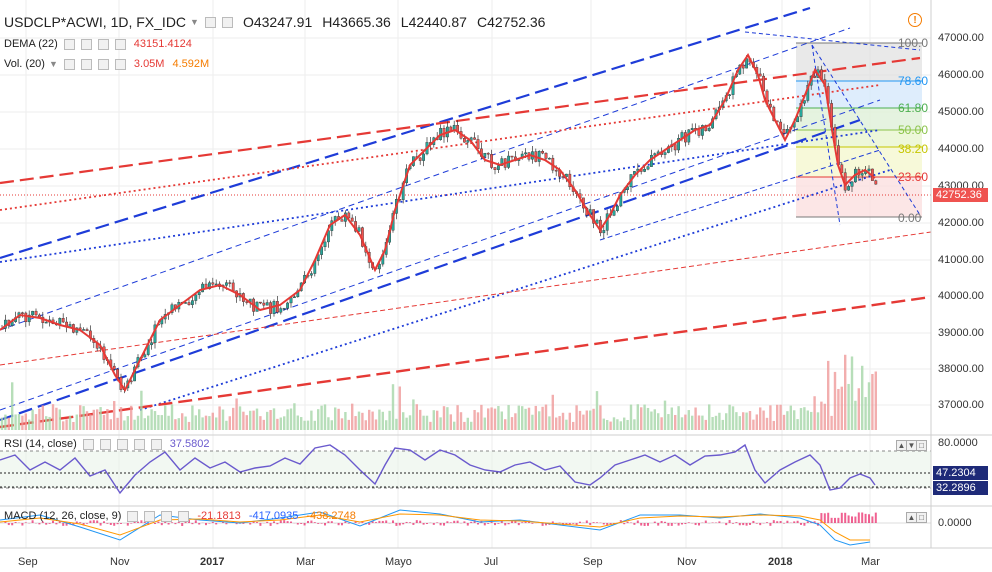 This screenshot has height=572, width=992. Describe the element at coordinates (438, 392) in the screenshot. I see `volume-bars` at that location.